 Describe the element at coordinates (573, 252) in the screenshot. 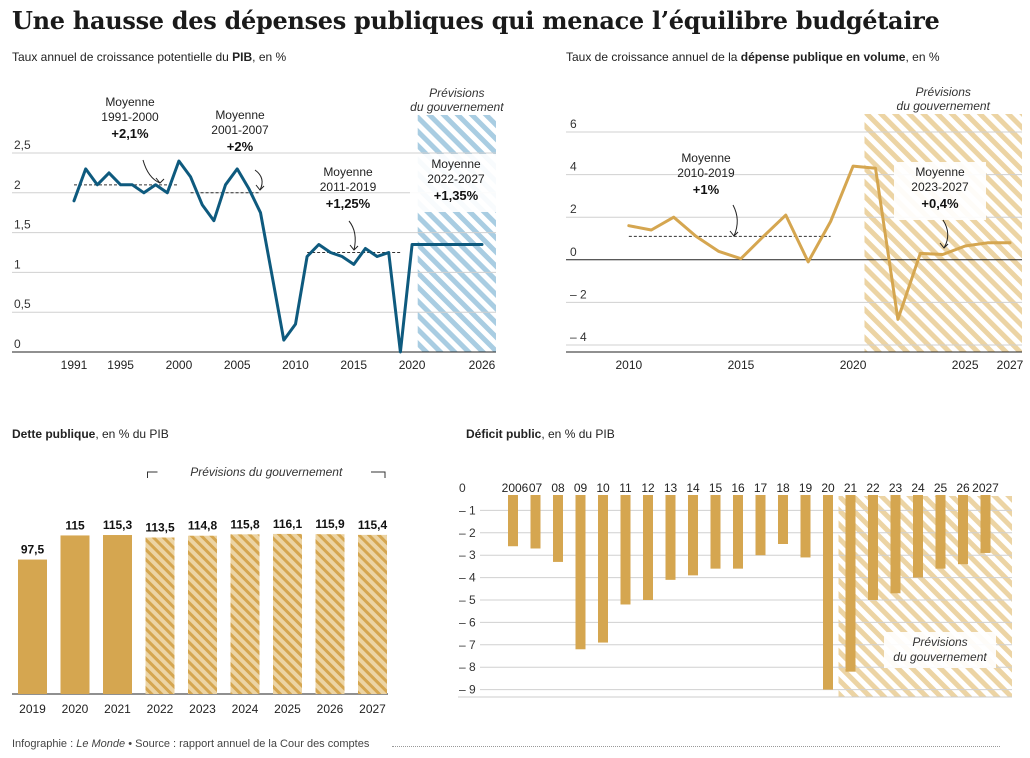

I see `depense-ytick-label: 0` at that location.